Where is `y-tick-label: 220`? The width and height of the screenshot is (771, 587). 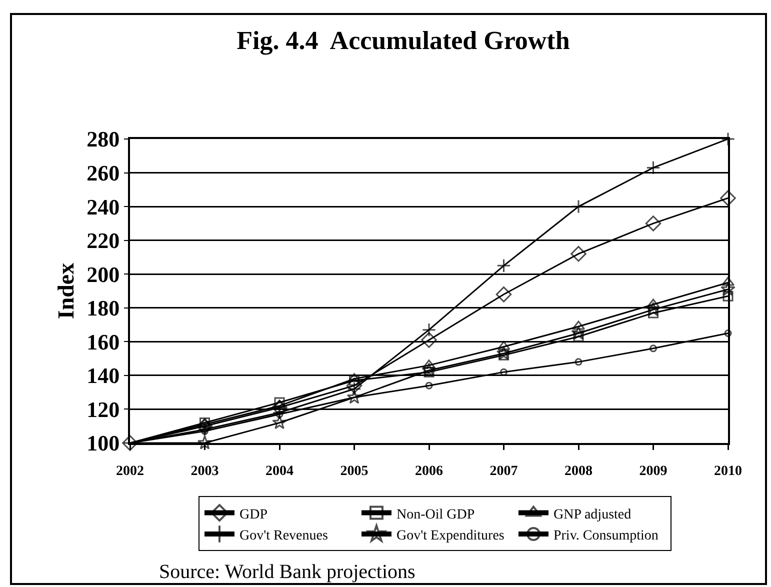 y-tick-label: 220 is located at coordinates (103, 241).